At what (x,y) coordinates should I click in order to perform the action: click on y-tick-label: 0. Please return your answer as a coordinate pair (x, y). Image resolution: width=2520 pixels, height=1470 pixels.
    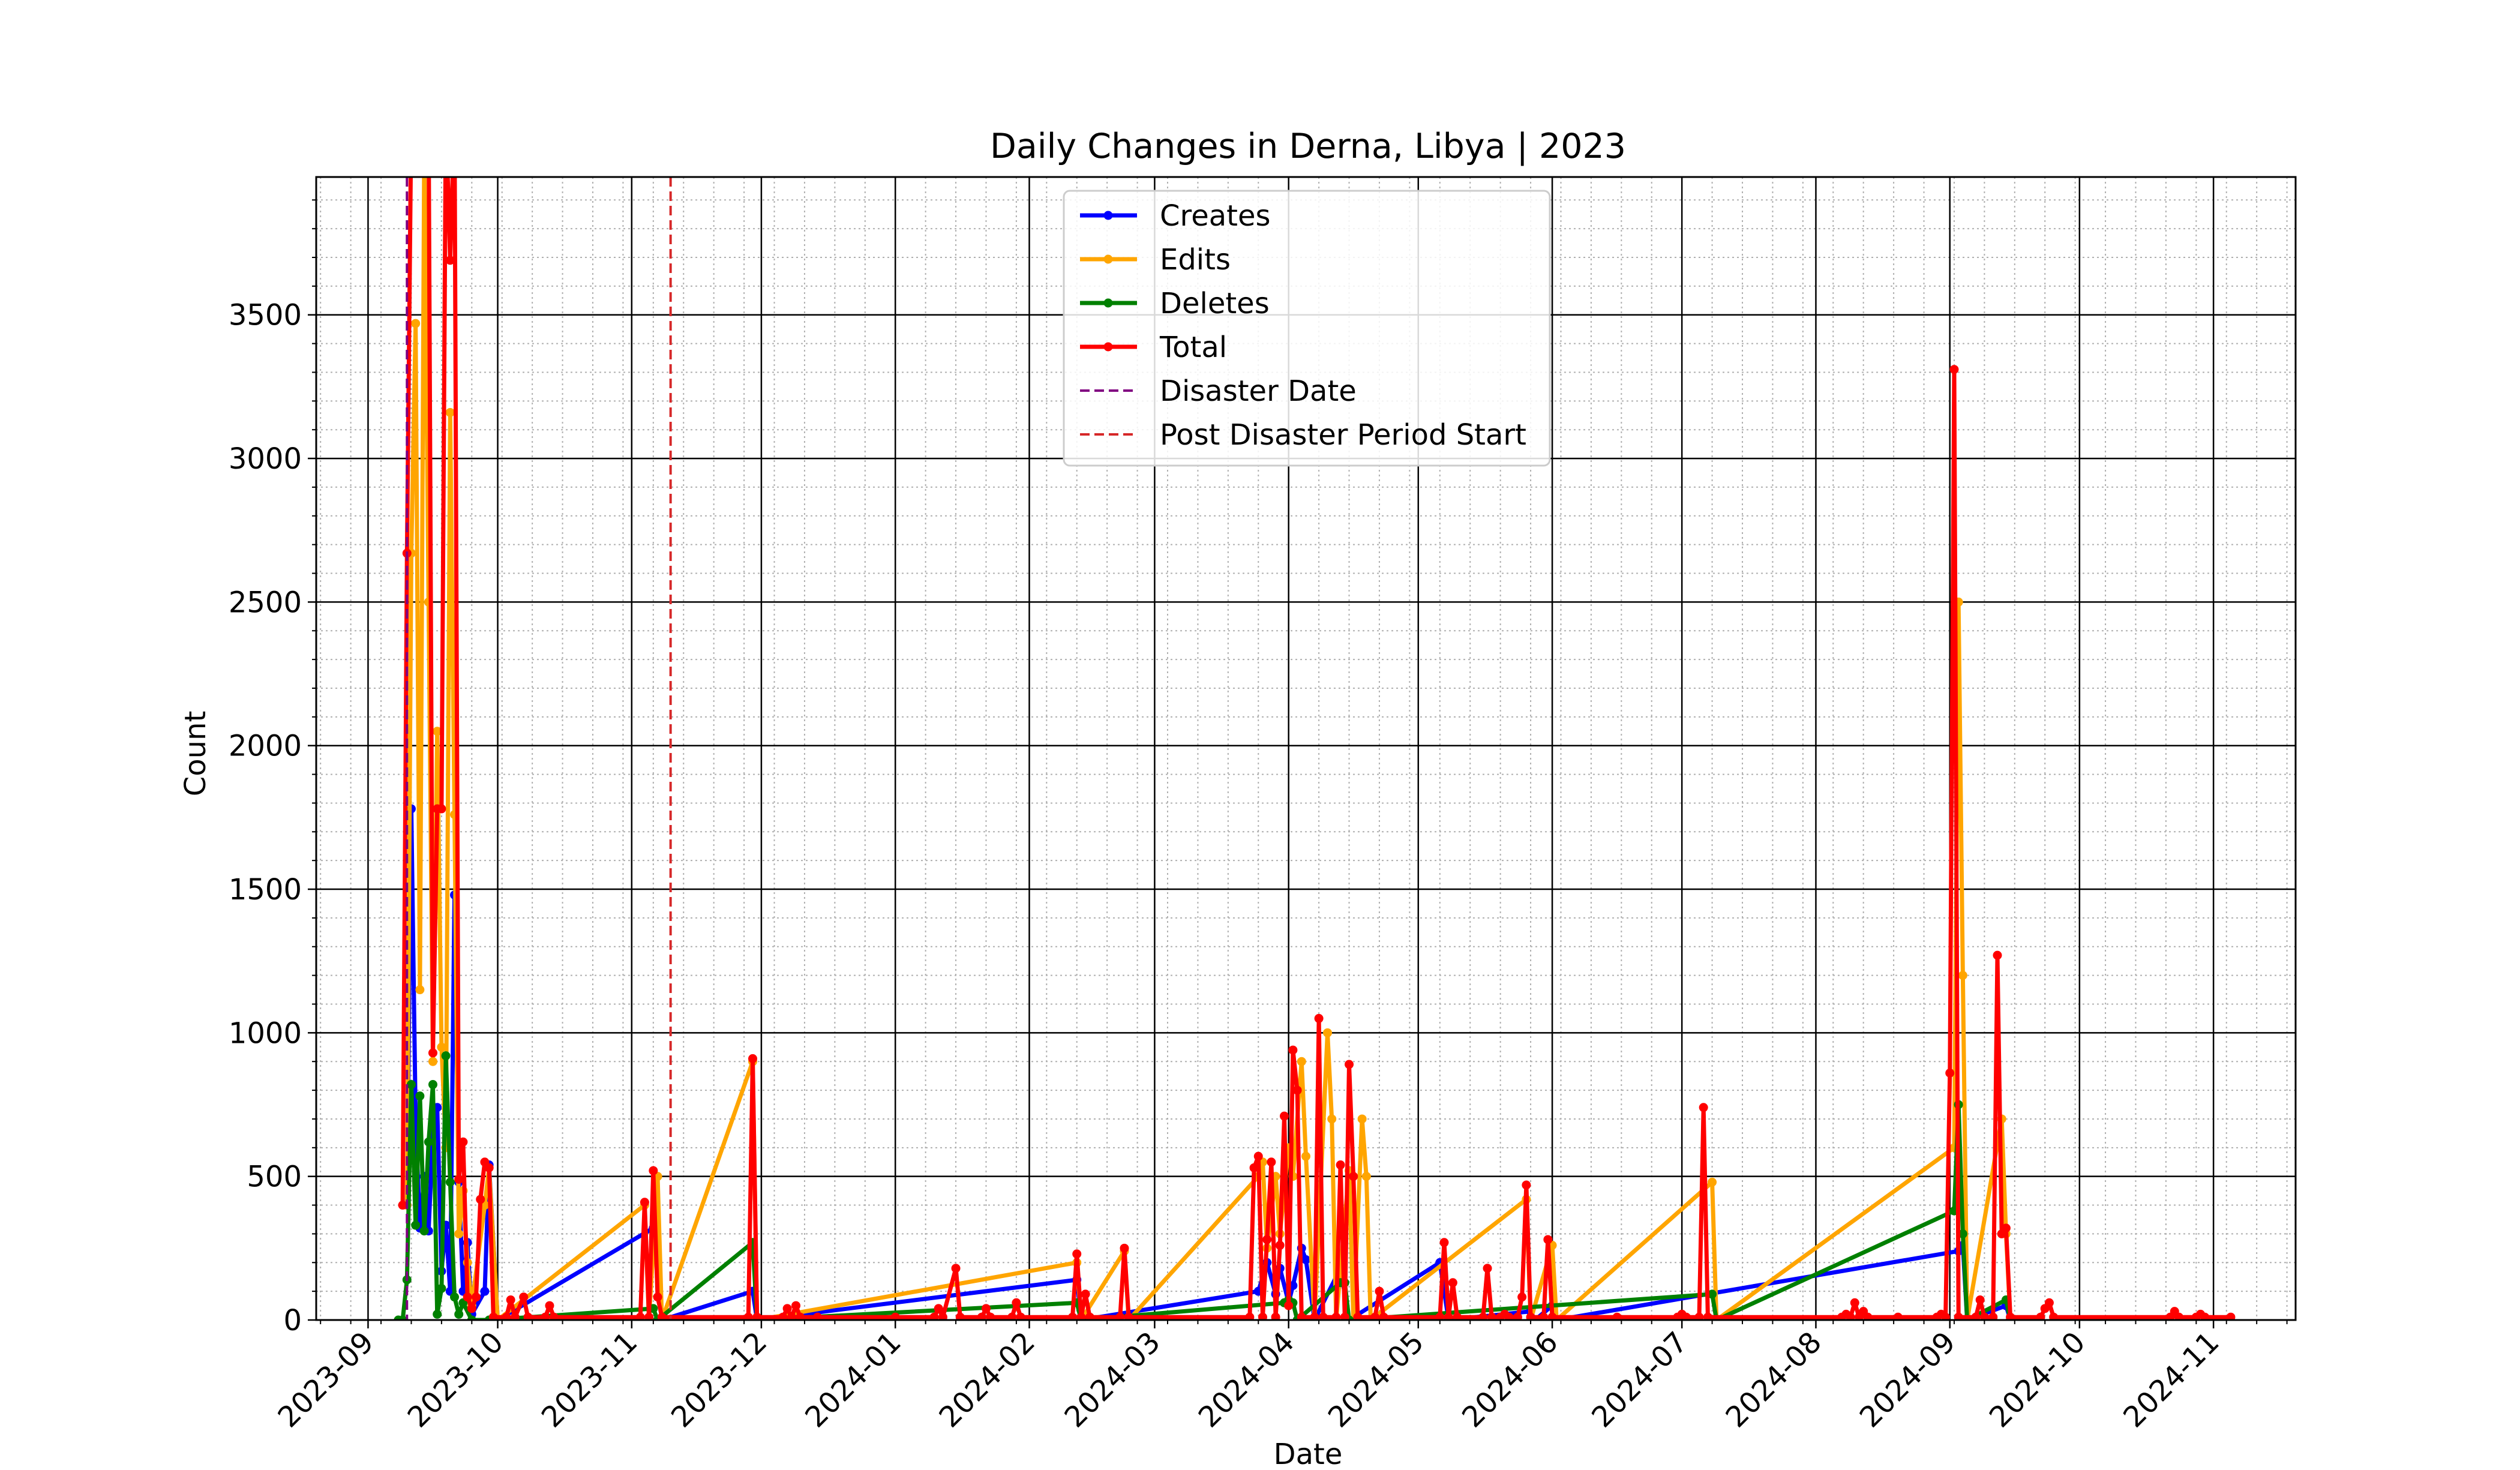
    Looking at the image, I should click on (292, 1320).